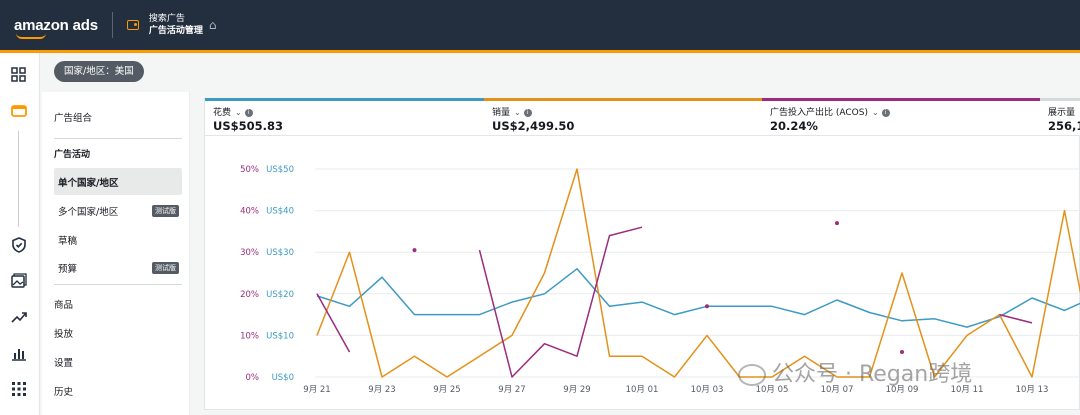 This screenshot has width=1080, height=415. I want to click on shield-icon, so click(19, 245).